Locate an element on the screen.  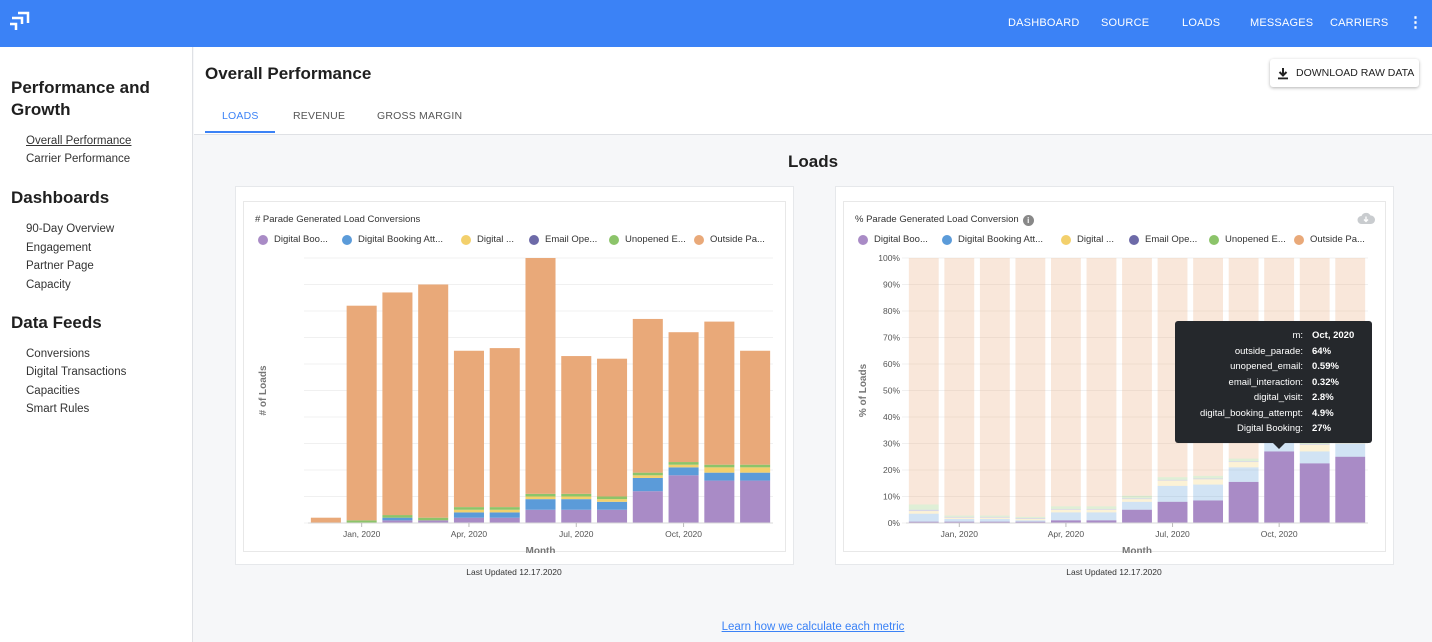
sidebar-item-capacity: Capacity is located at coordinates (48, 285).